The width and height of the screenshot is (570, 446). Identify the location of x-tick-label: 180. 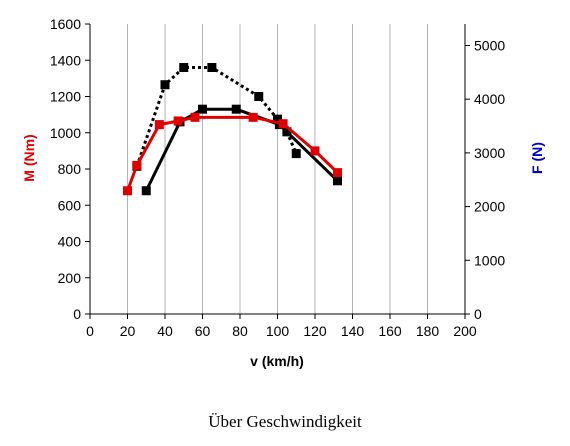
(428, 331).